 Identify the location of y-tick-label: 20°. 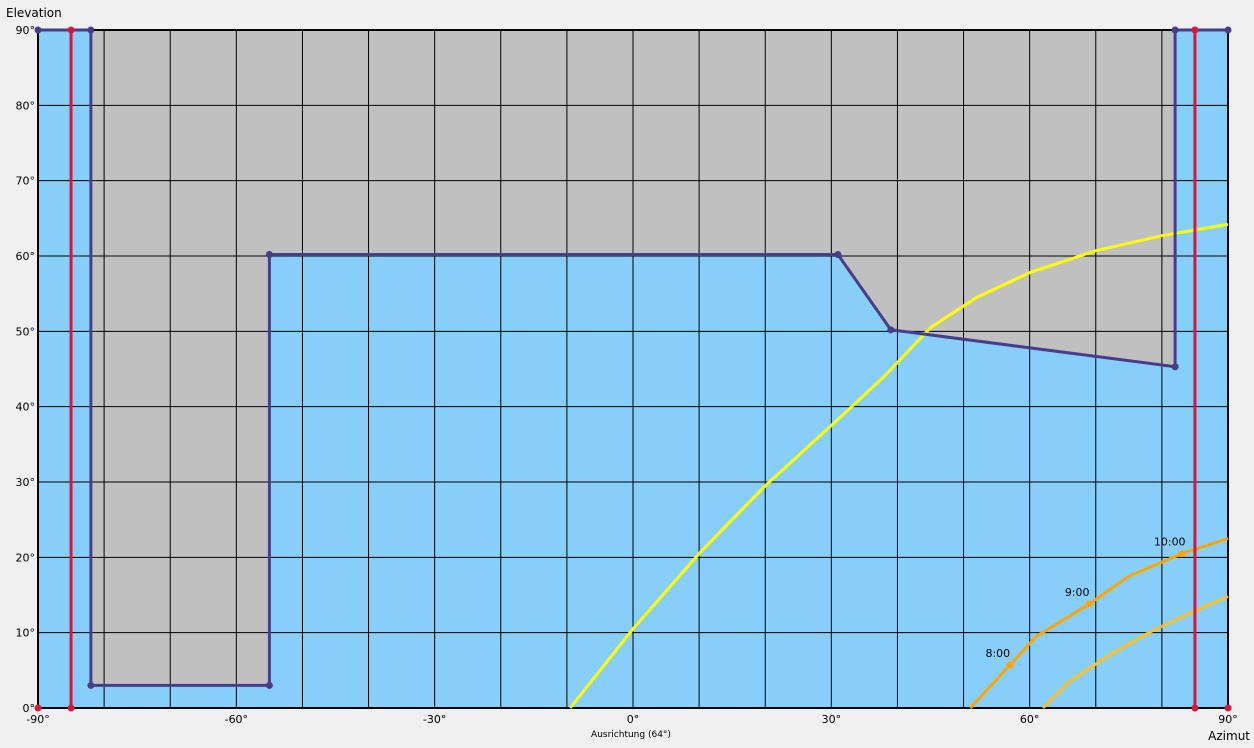
(26, 557).